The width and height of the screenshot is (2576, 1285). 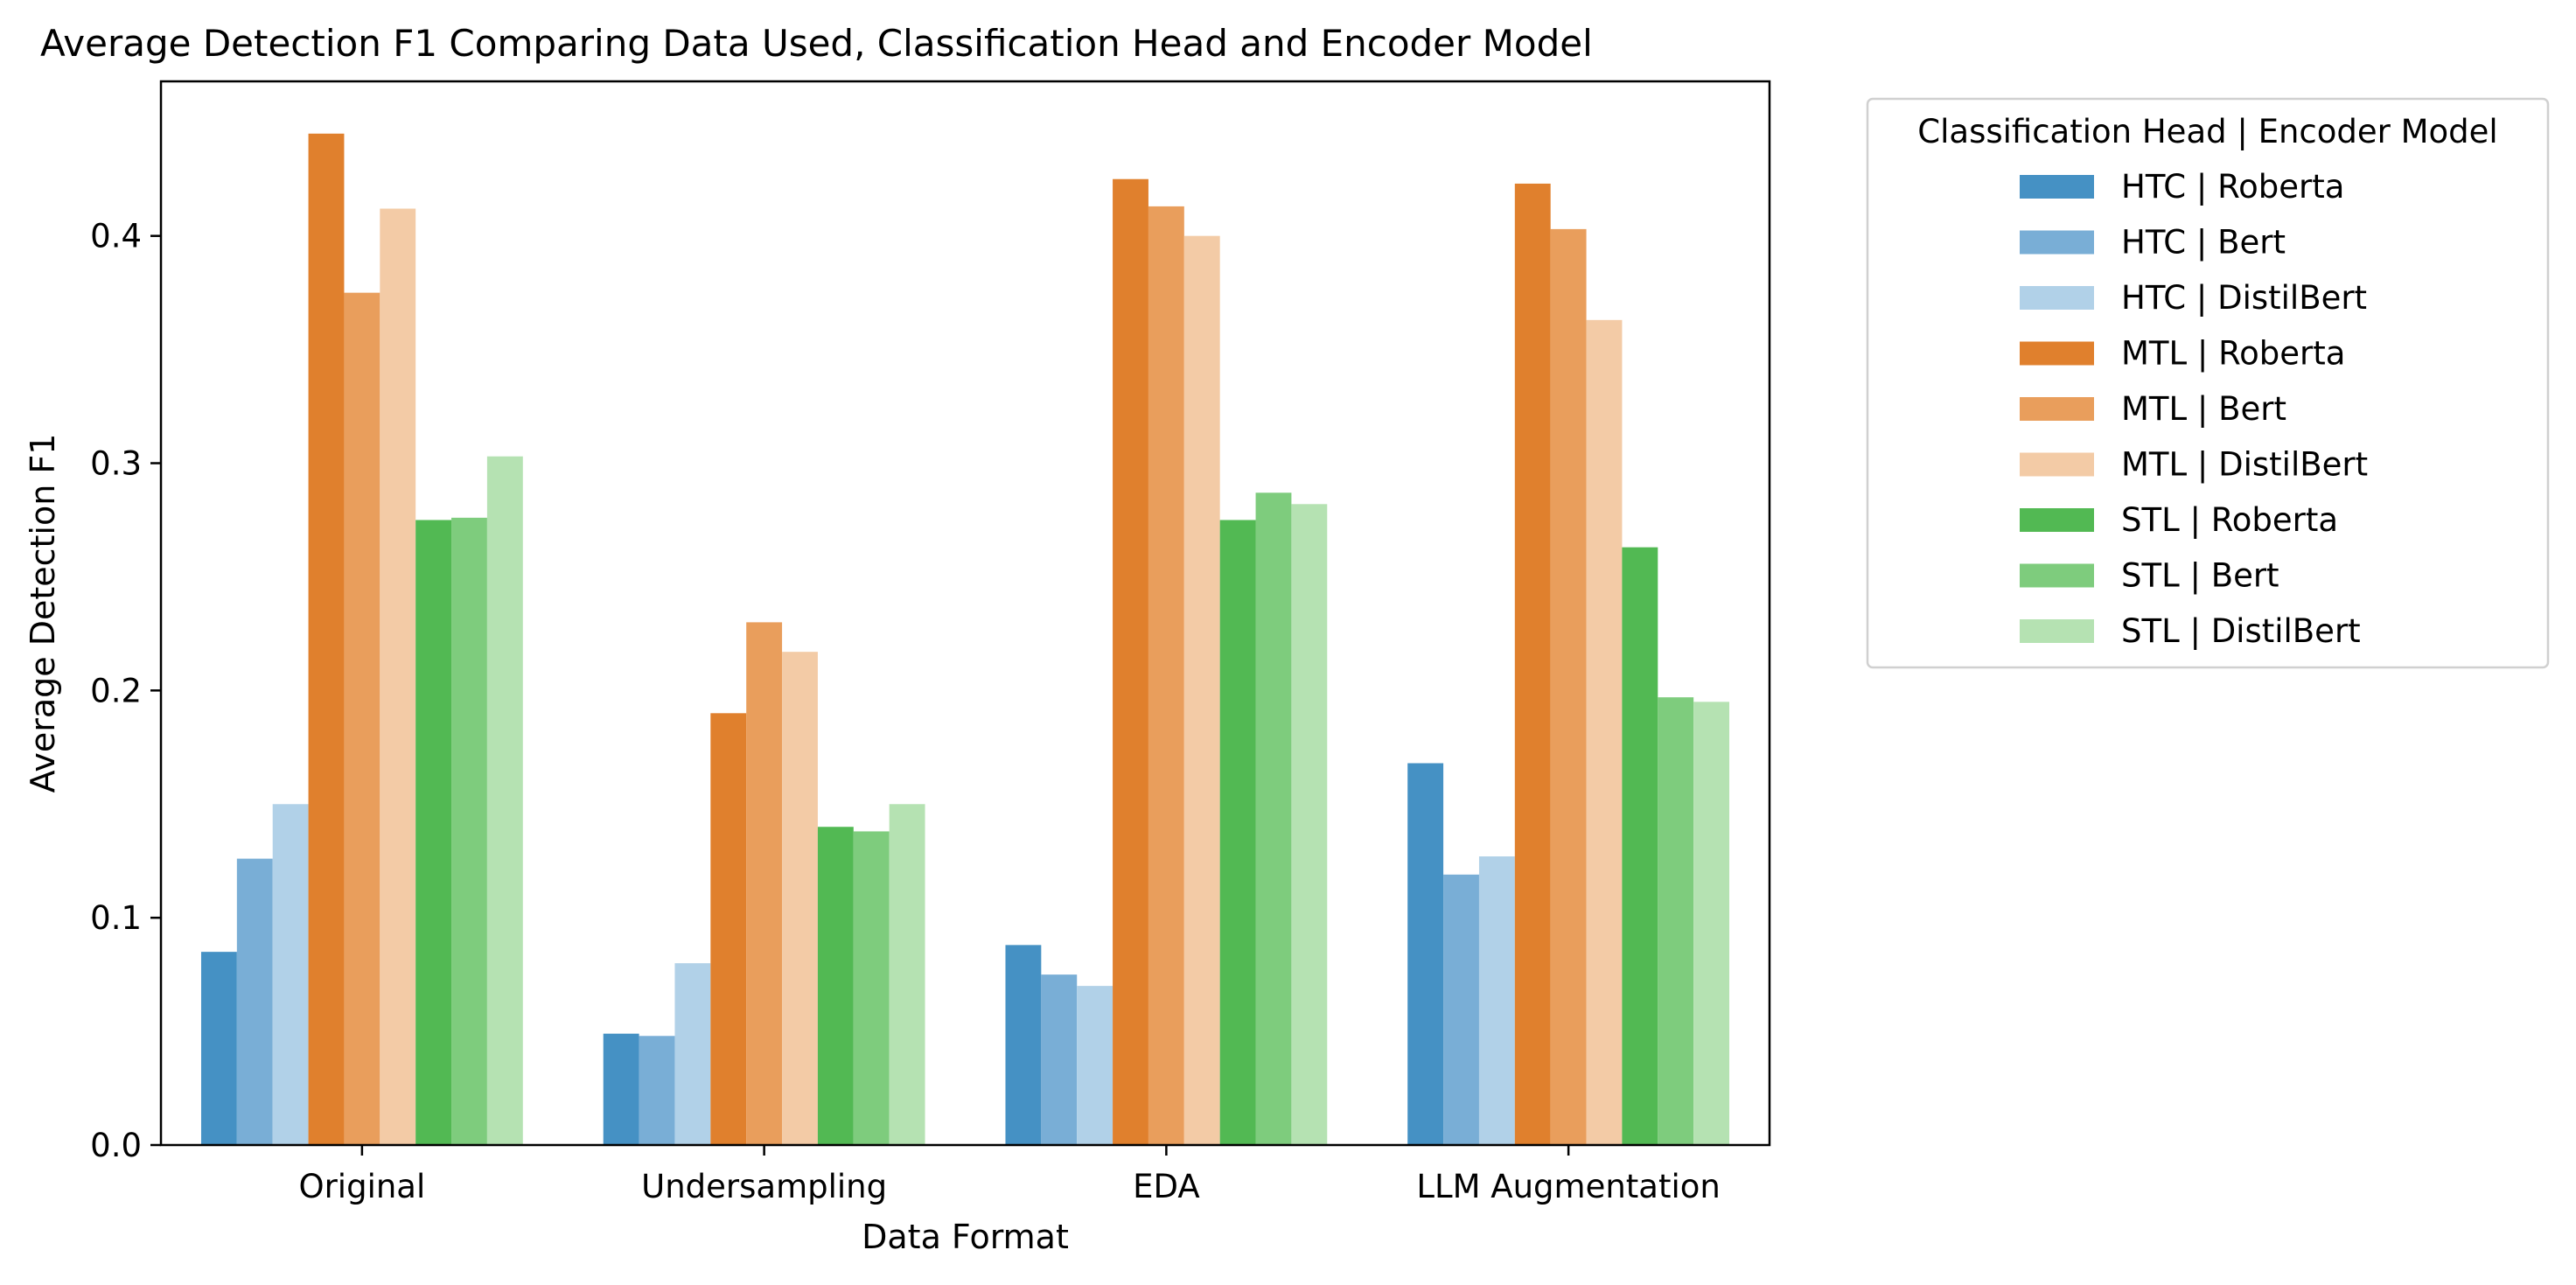 What do you see at coordinates (2233, 354) in the screenshot?
I see `legend-label: MTL | Roberta` at bounding box center [2233, 354].